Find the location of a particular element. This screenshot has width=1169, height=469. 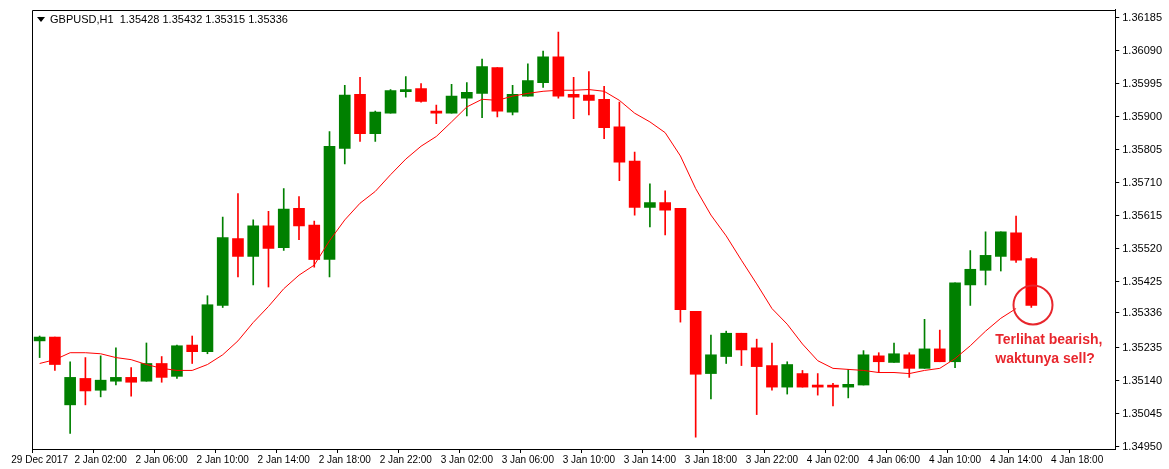

y-tick-label: 1.34950 is located at coordinates (1142, 445).